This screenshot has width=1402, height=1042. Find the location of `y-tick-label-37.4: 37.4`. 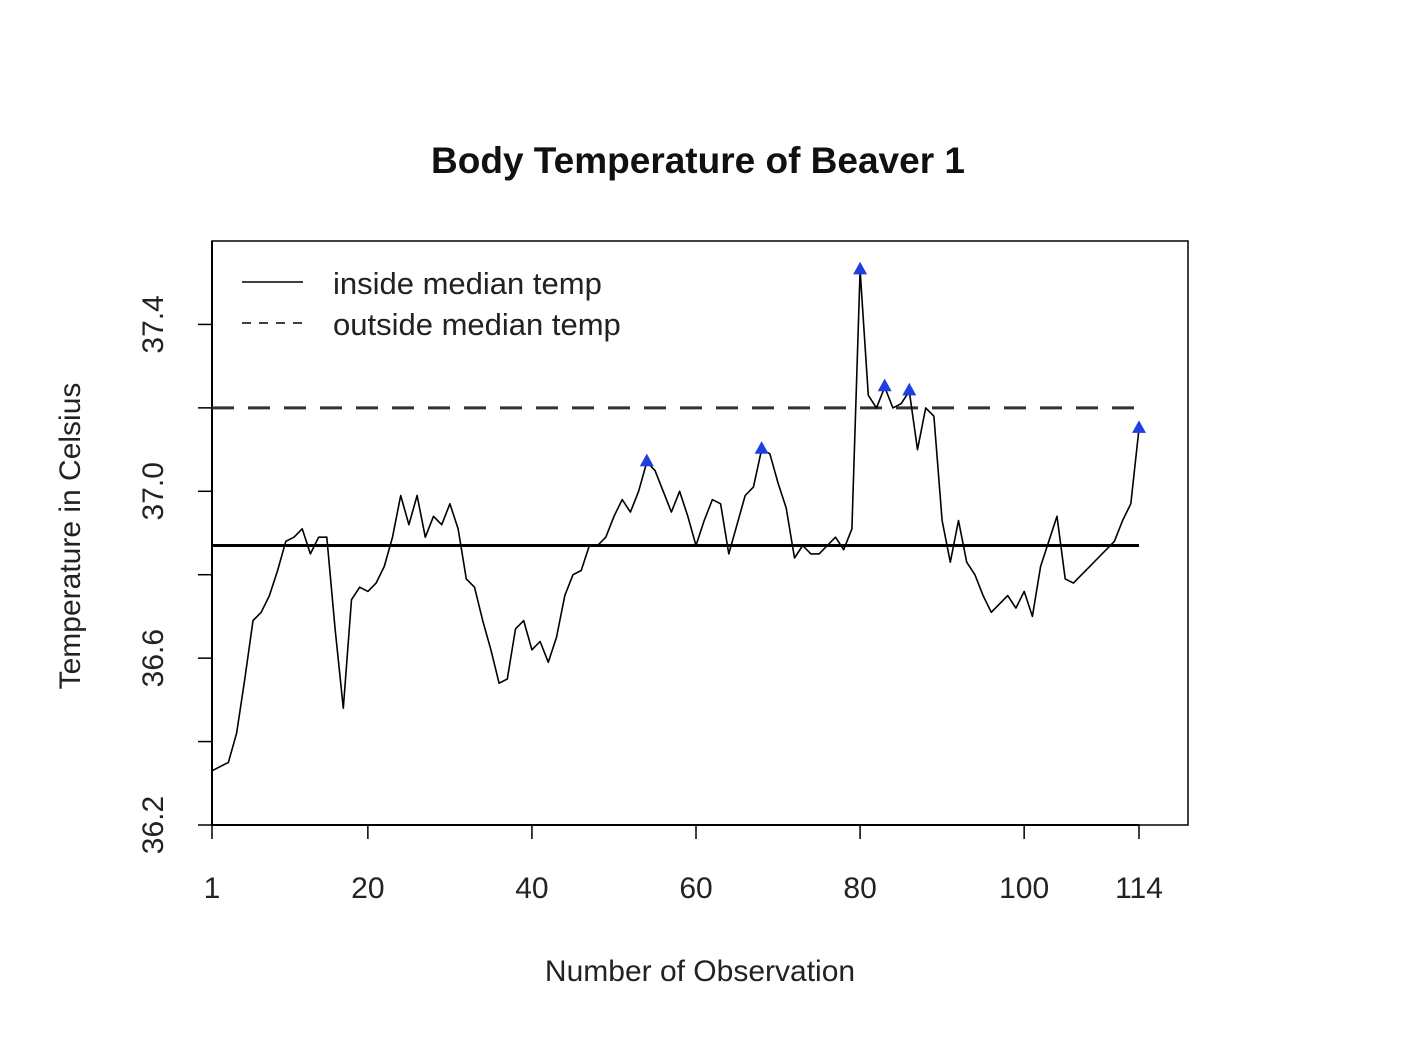

y-tick-label-37.4: 37.4 is located at coordinates (153, 324).